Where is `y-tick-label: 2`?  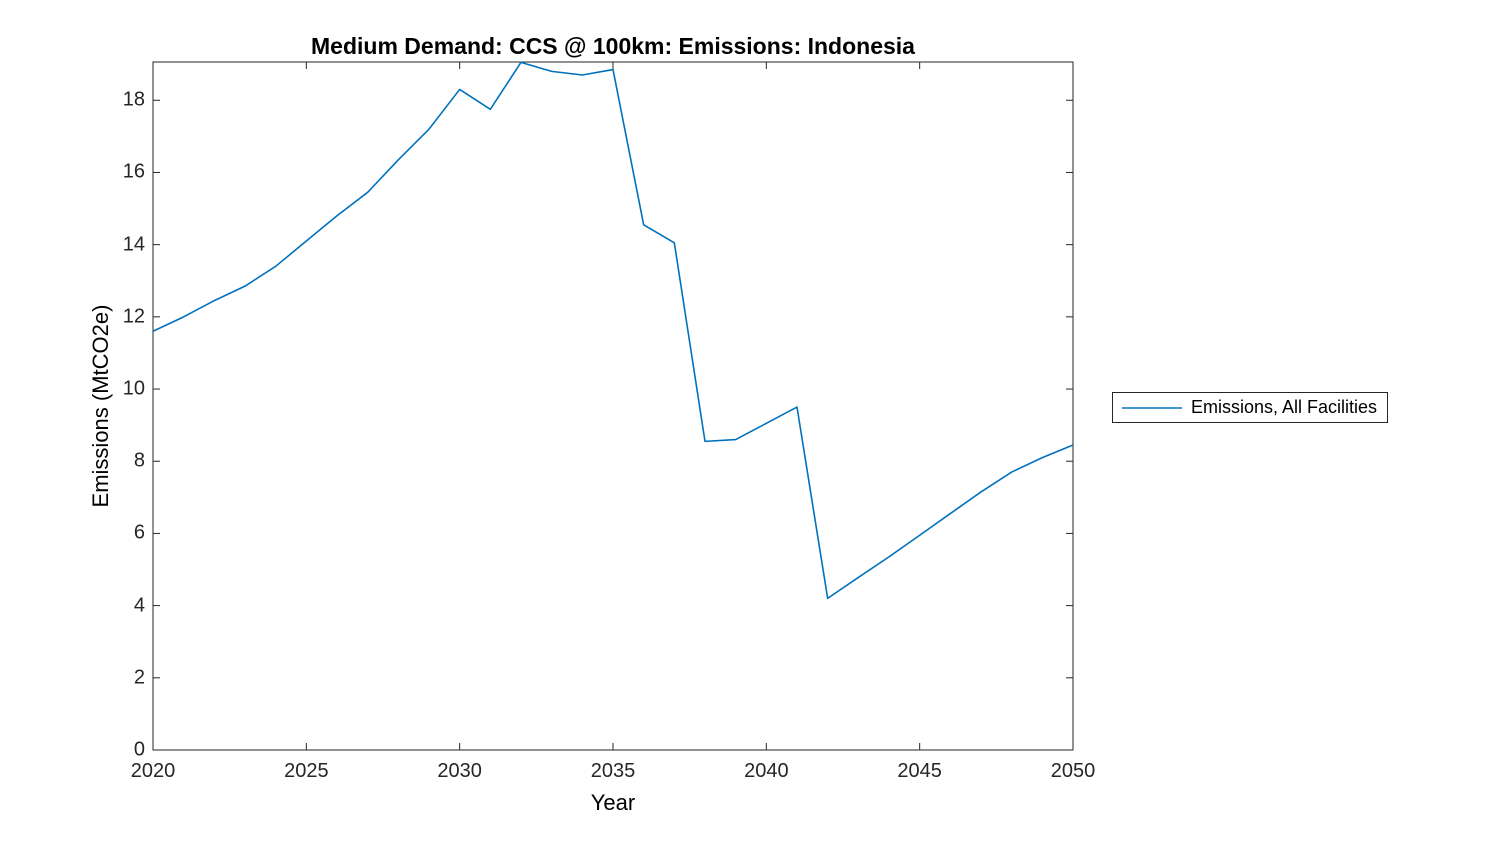
y-tick-label: 2 is located at coordinates (139, 677).